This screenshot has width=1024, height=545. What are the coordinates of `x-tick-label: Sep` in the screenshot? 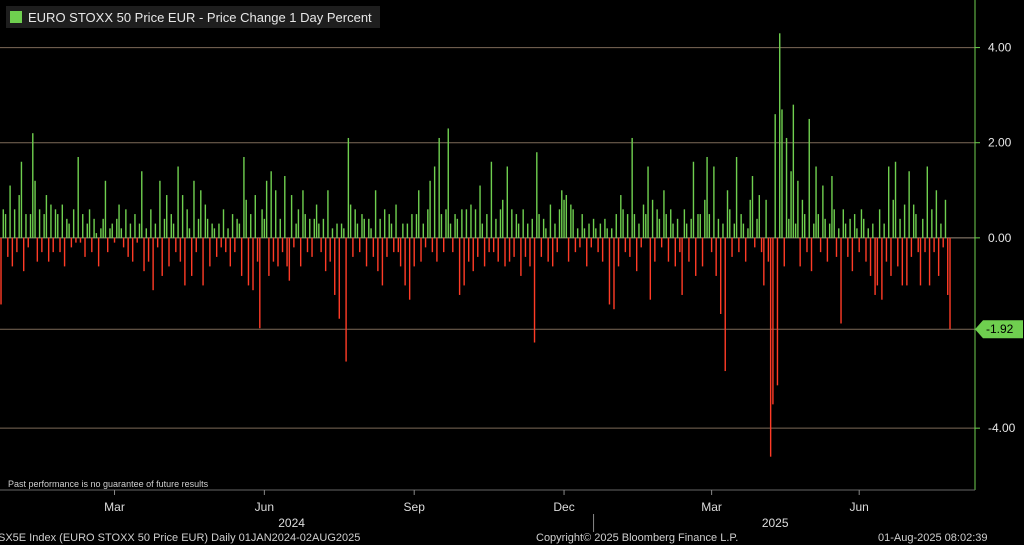 It's located at (415, 507).